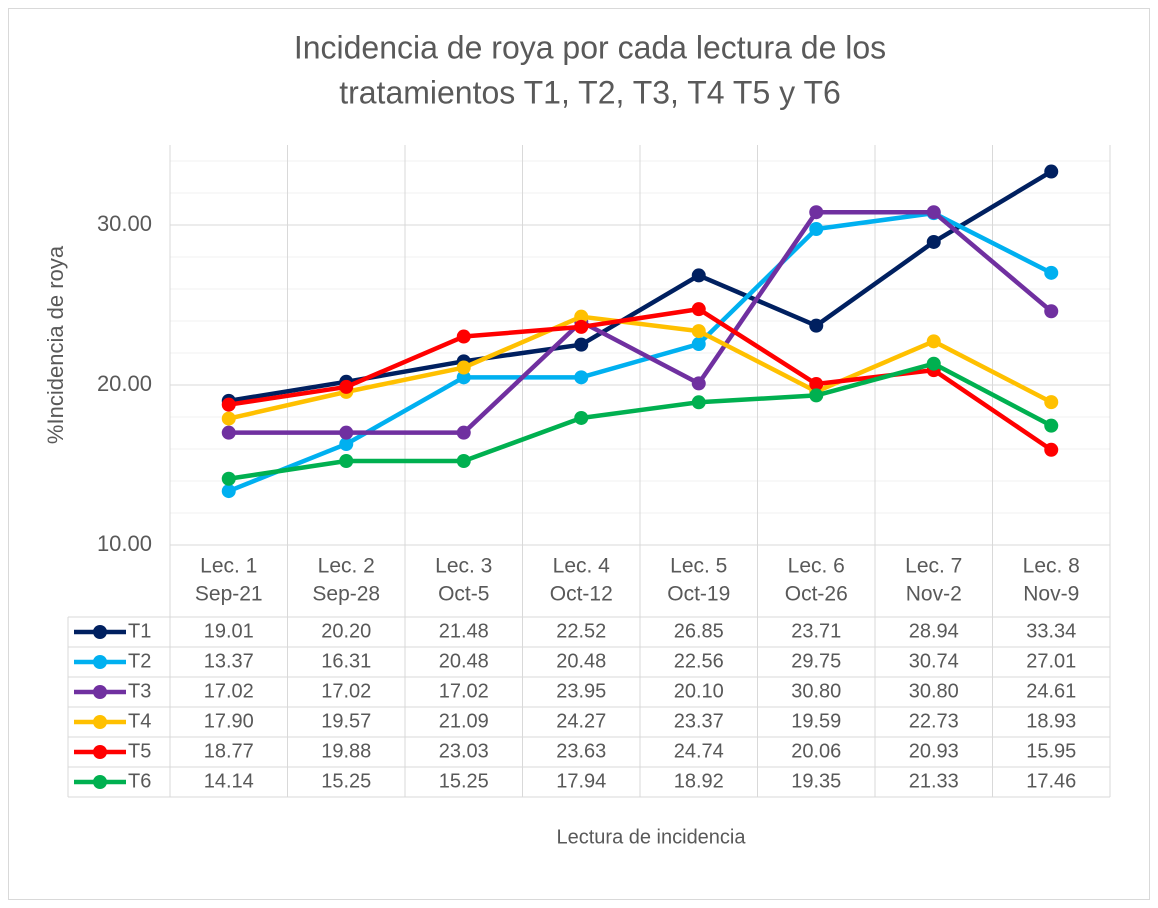 This screenshot has height=908, width=1158. I want to click on table-cell: 18.92, so click(699, 781).